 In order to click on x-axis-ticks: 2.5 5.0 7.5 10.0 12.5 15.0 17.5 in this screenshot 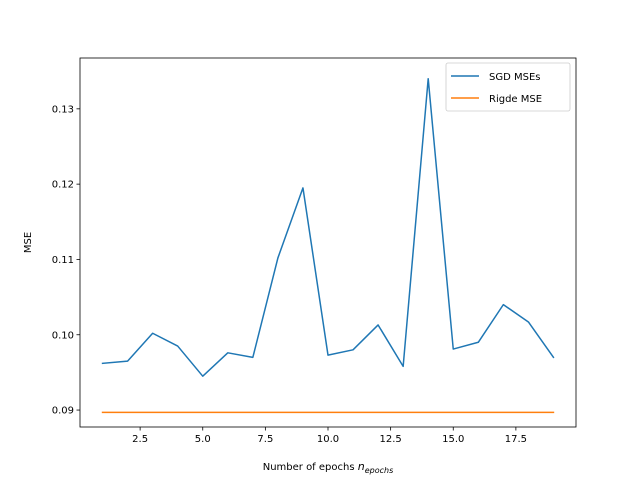, I will do `click(329, 436)`.